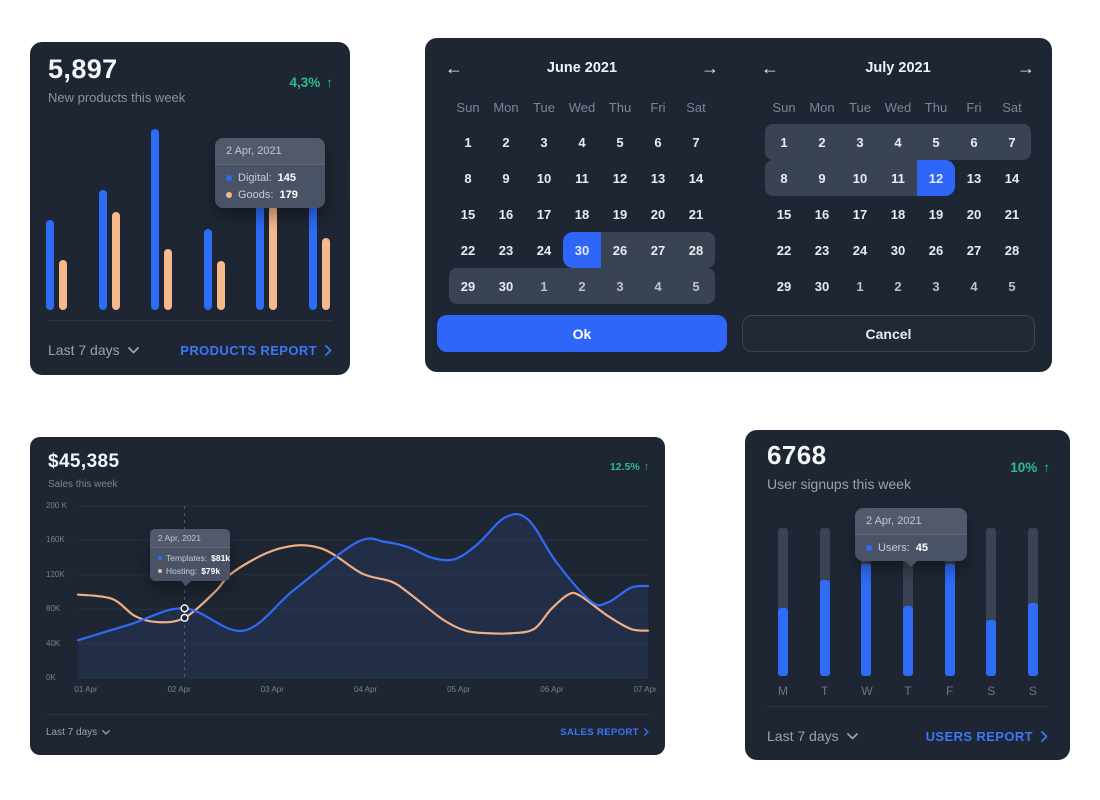 The height and width of the screenshot is (800, 1100). What do you see at coordinates (270, 195) in the screenshot?
I see `tooltip-row: Goods: 179` at bounding box center [270, 195].